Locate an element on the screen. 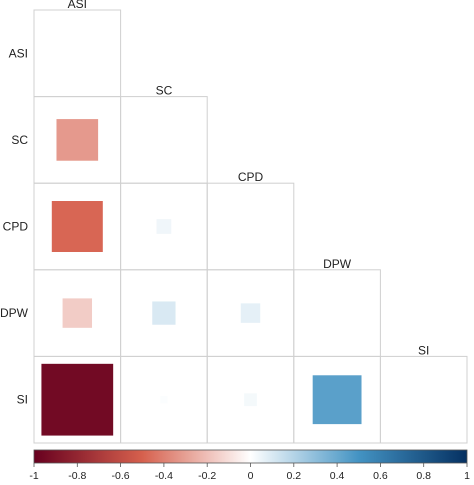 This screenshot has height=485, width=474. colorbar-tick-label-0p2: 0.2 is located at coordinates (293, 476).